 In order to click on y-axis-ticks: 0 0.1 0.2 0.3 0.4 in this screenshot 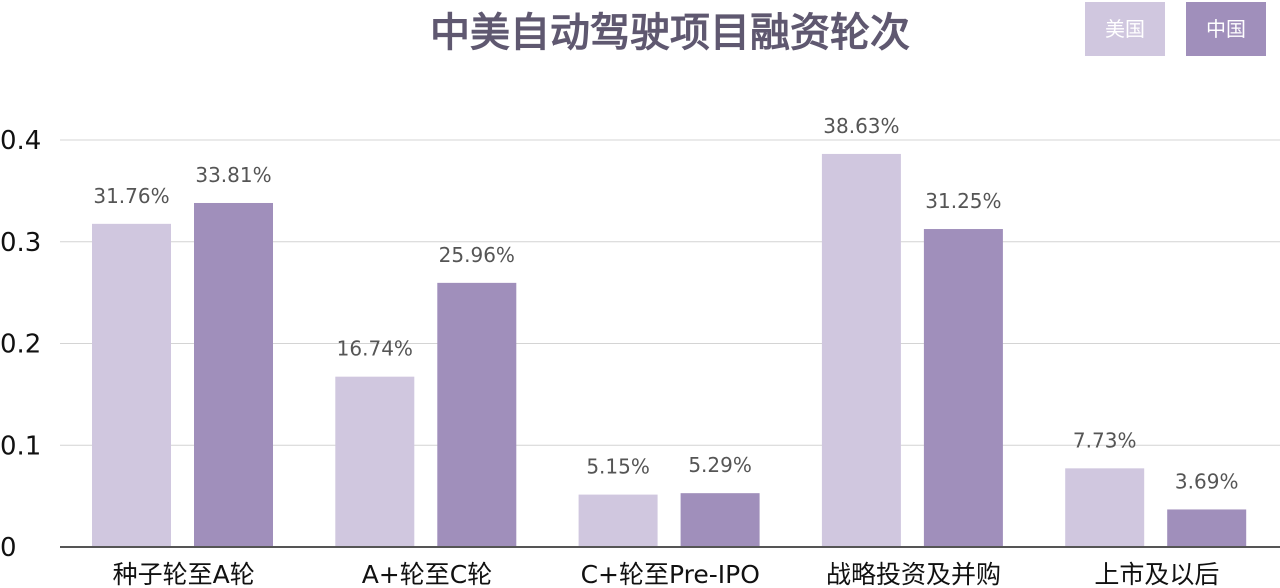, I will do `click(20, 344)`.